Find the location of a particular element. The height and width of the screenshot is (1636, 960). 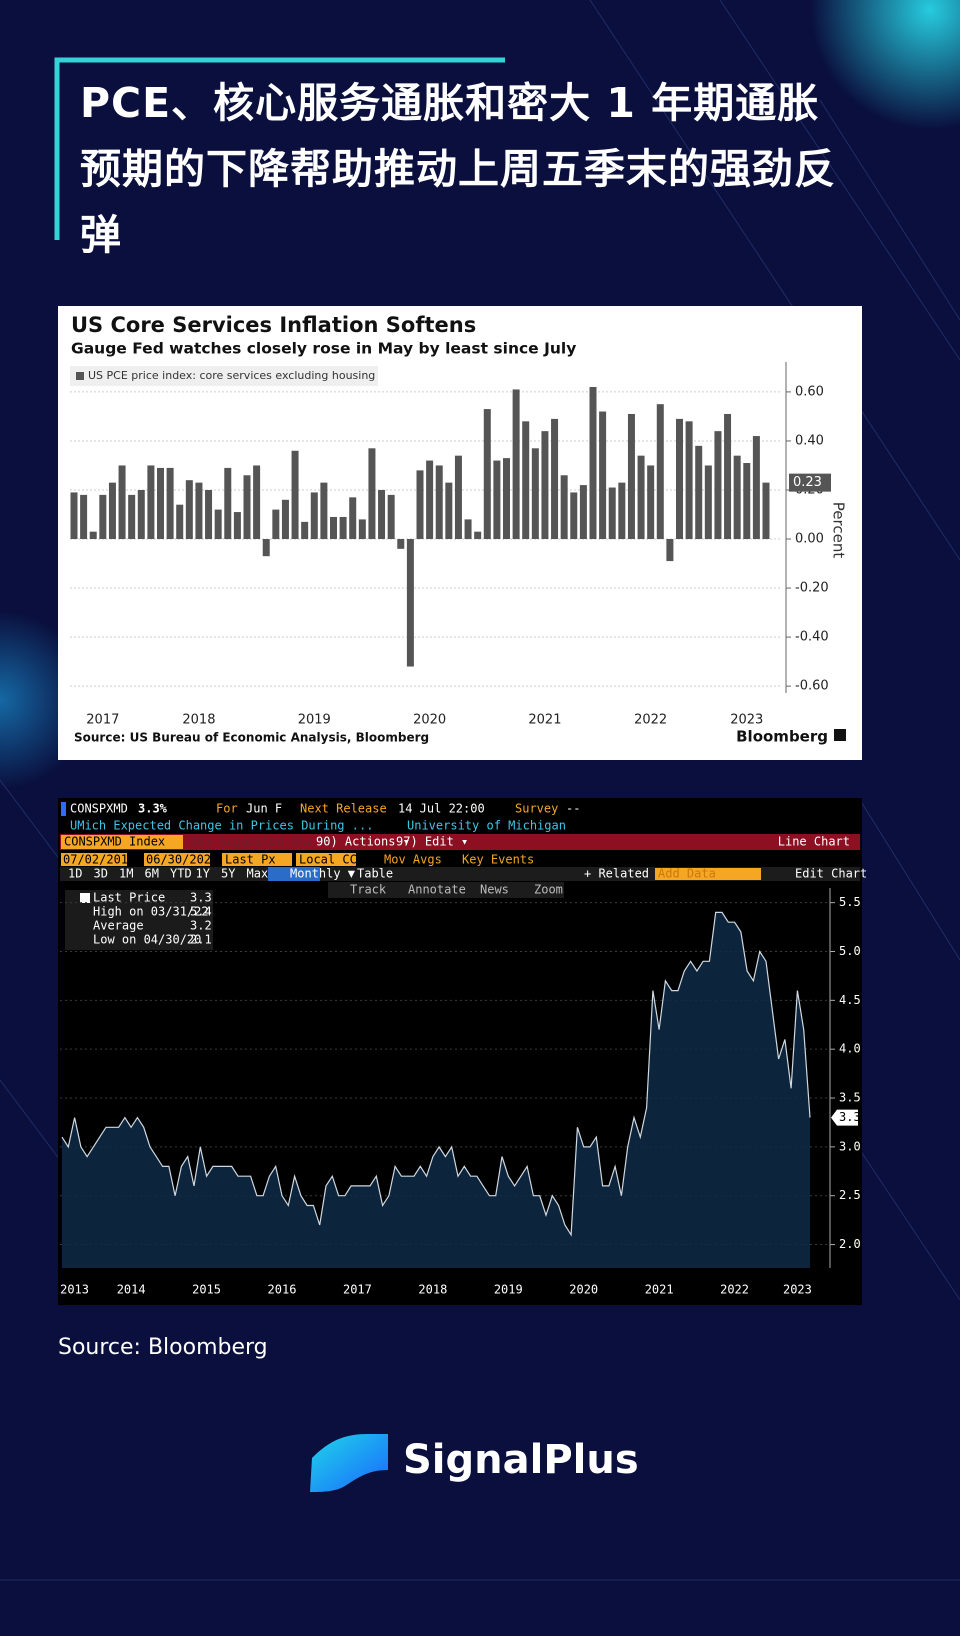

range-button: 1Y is located at coordinates (203, 874).